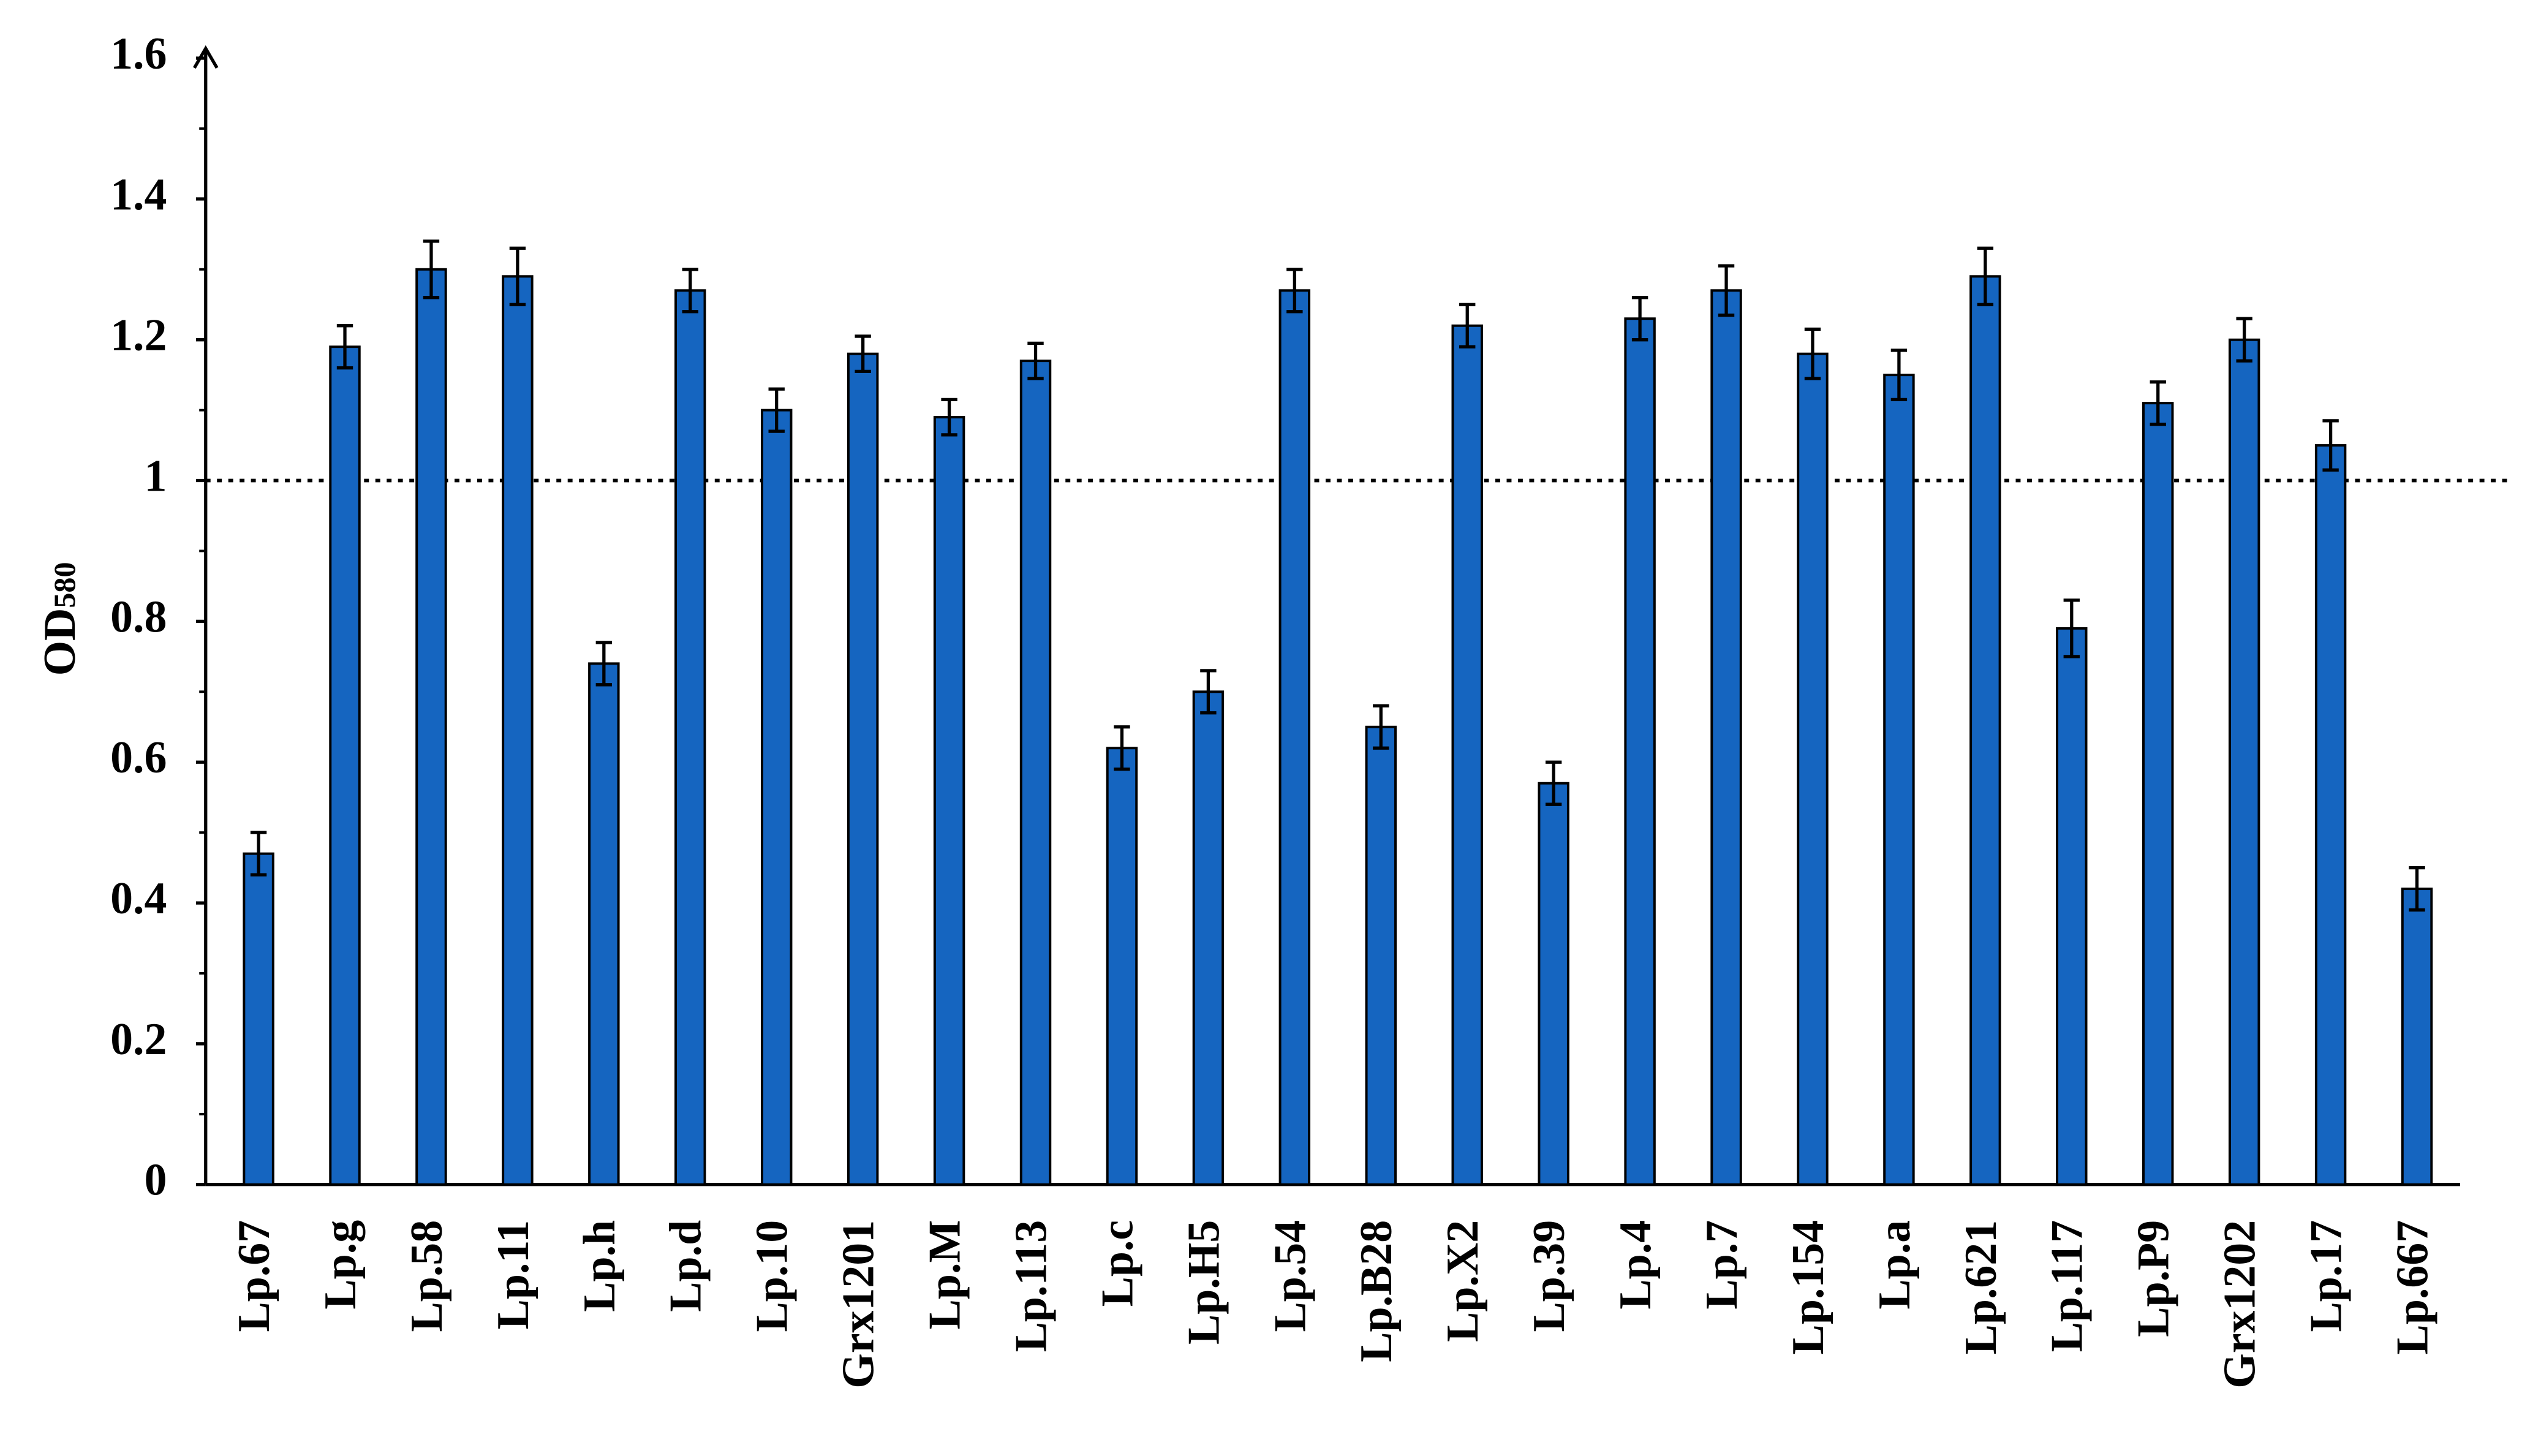 Image resolution: width=2522 pixels, height=1456 pixels. Describe the element at coordinates (2326, 1276) in the screenshot. I see `x-tick-label: Lp.17` at that location.